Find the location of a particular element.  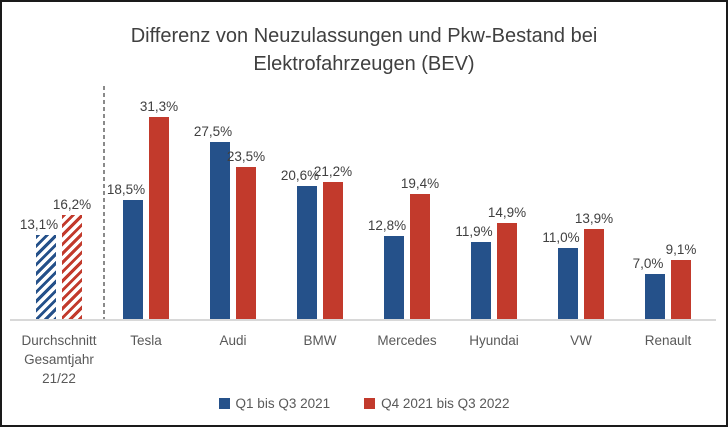

bar-q4-2021-bis-q3-2022-vw is located at coordinates (594, 274).